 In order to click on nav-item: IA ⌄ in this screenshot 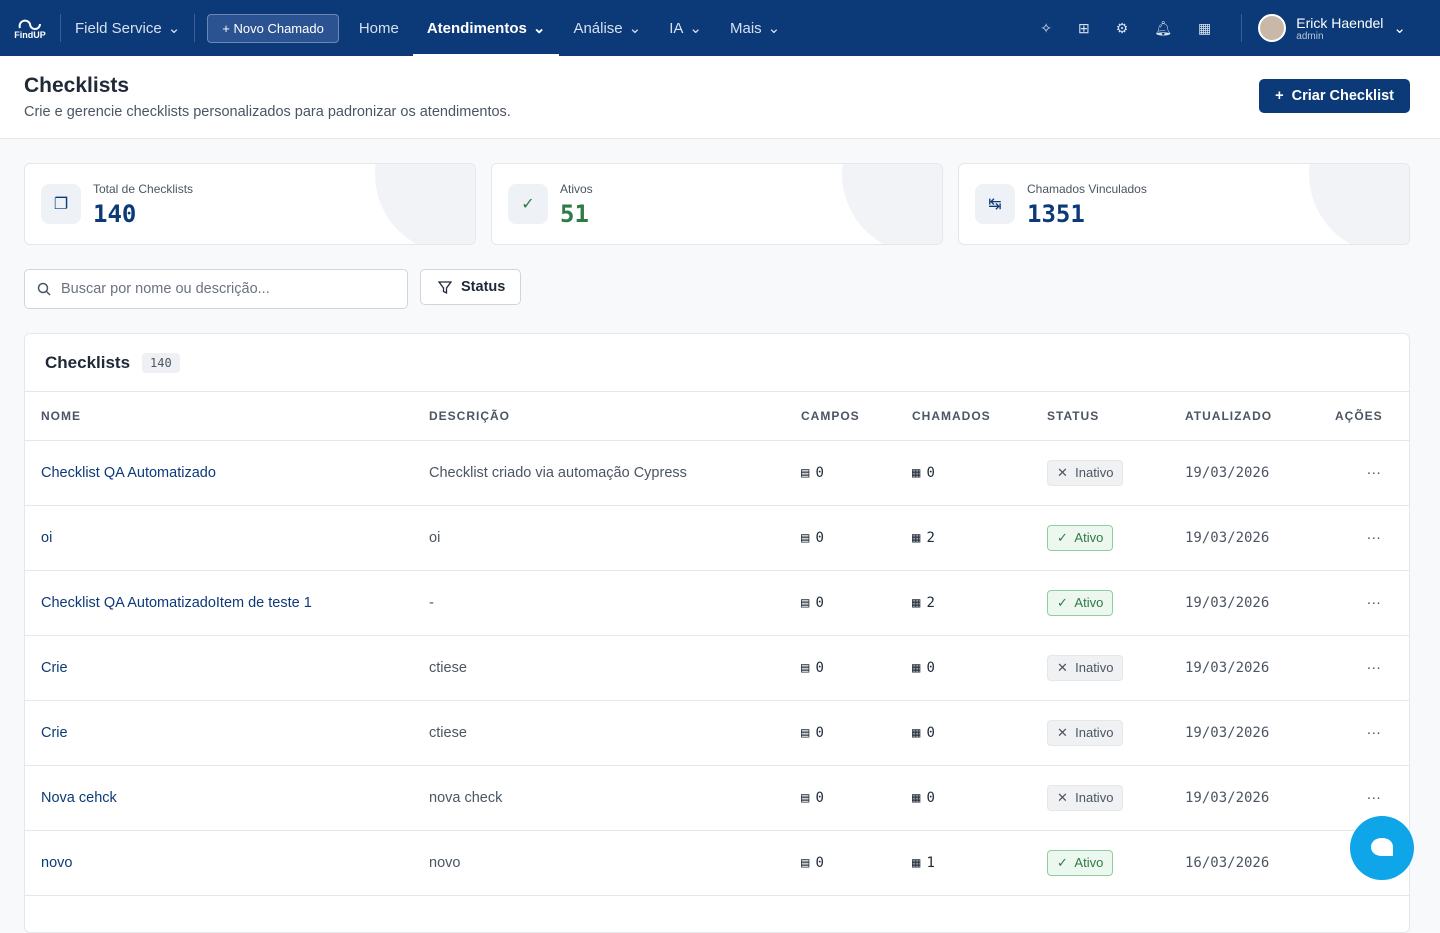, I will do `click(685, 28)`.